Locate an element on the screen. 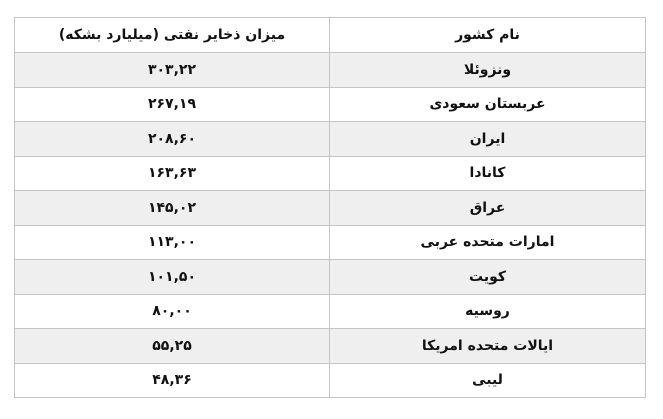 This screenshot has width=663, height=419. header-country: نام کشور is located at coordinates (487, 35).